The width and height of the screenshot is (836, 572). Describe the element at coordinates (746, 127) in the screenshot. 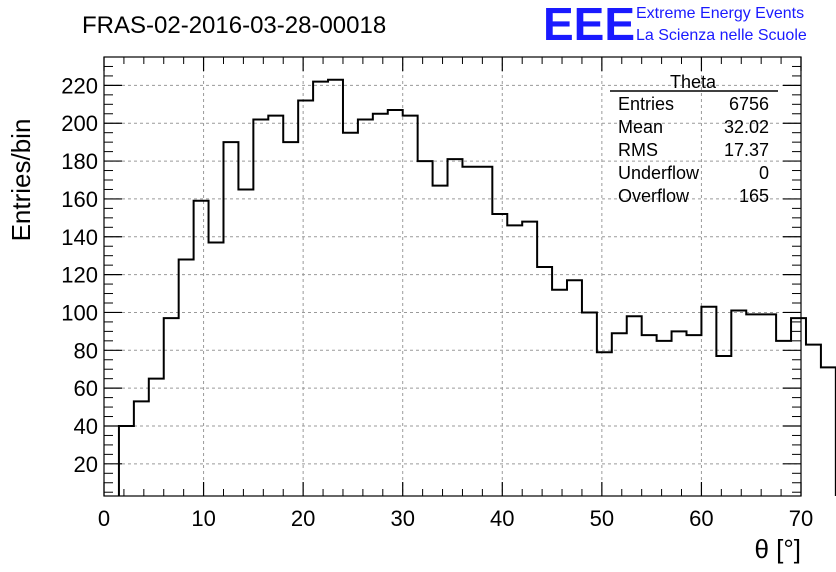

I see `stats-value: 32.02` at that location.